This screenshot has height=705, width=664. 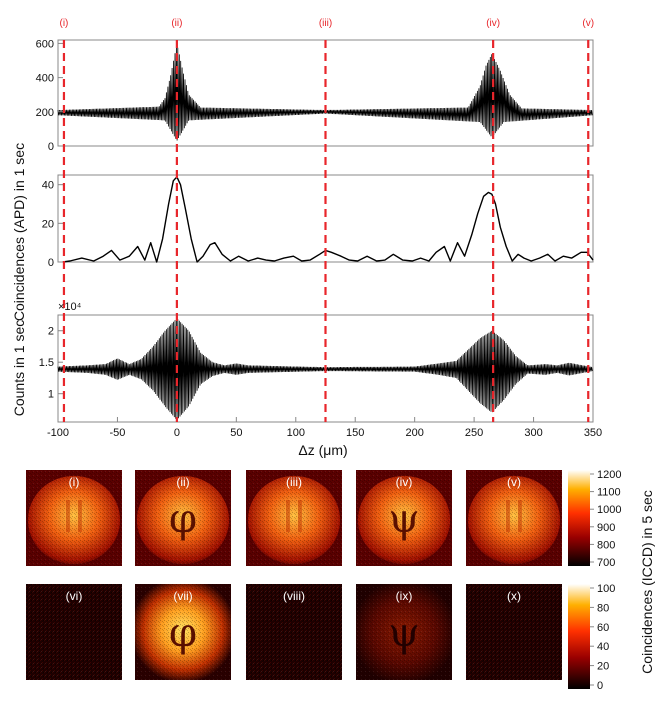 What do you see at coordinates (603, 608) in the screenshot?
I see `colorbar-bottom-tick-label: 80` at bounding box center [603, 608].